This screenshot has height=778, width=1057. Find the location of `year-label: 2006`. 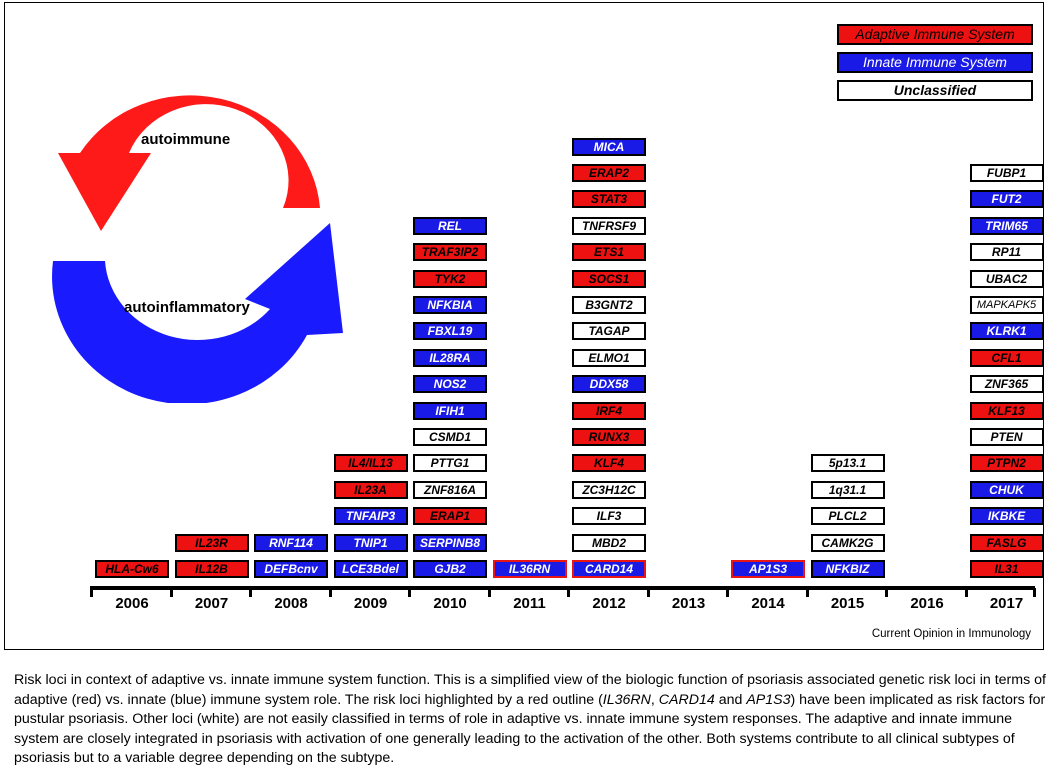

year-label: 2006 is located at coordinates (132, 603).